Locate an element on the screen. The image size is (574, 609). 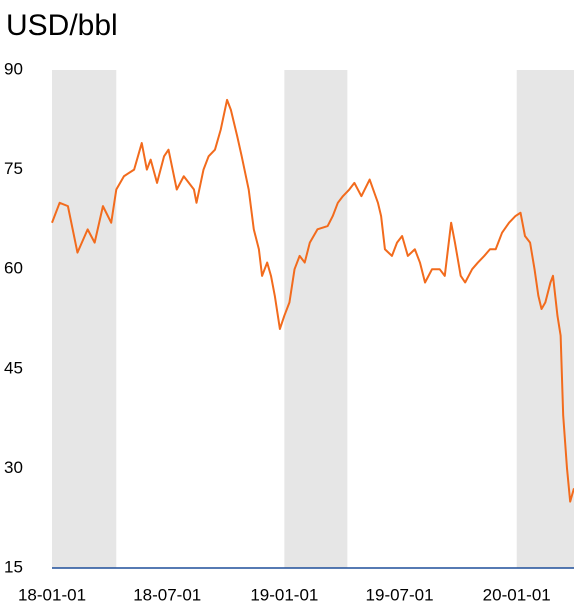
y-tick-label: 15 is located at coordinates (13, 566).